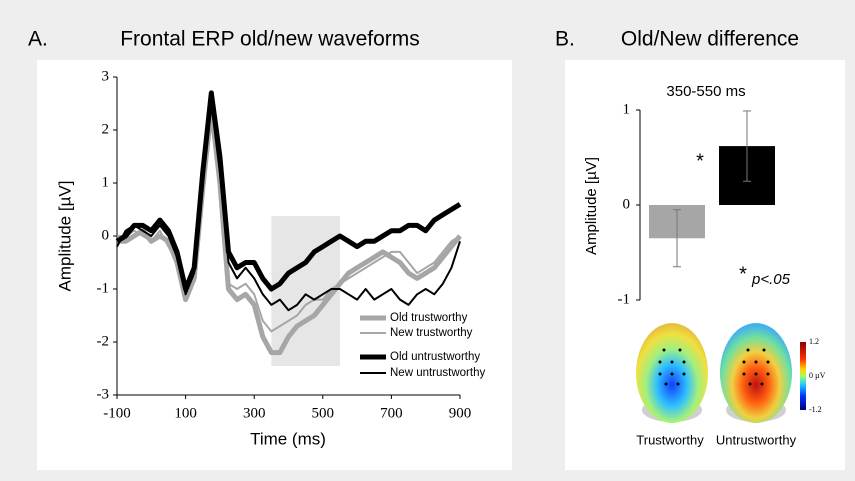  I want to click on legend-label: New untrustworthy, so click(437, 373).